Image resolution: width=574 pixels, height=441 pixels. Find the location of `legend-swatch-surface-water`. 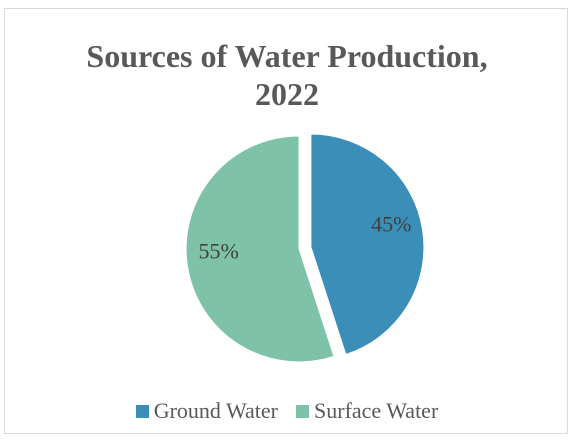

legend-swatch-surface-water is located at coordinates (303, 411).